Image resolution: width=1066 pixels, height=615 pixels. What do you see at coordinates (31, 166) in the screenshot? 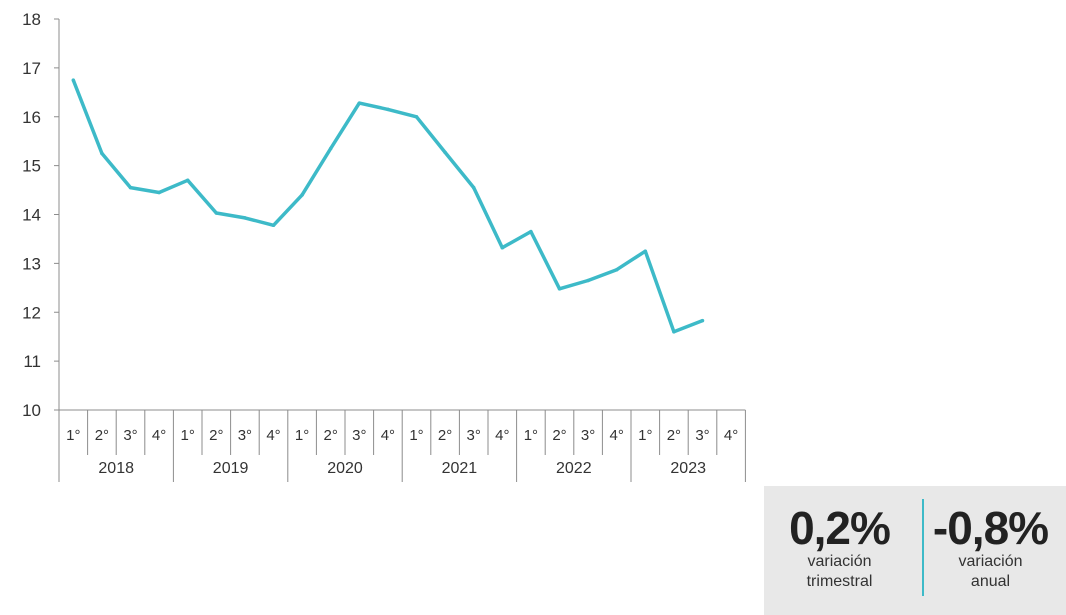
I see `y-tick-label: 15` at bounding box center [31, 166].